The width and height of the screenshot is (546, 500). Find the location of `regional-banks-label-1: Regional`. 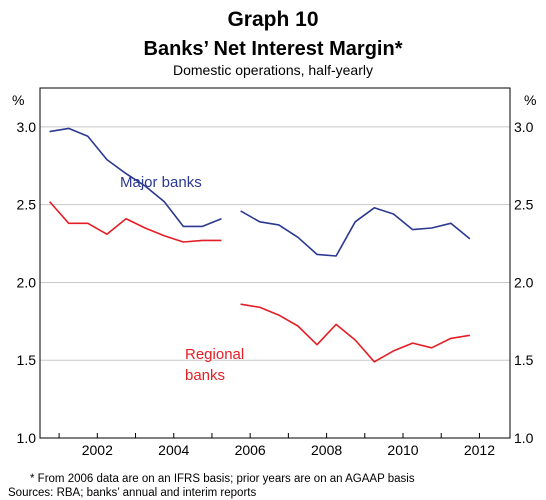

regional-banks-label-1: Regional is located at coordinates (214, 354).